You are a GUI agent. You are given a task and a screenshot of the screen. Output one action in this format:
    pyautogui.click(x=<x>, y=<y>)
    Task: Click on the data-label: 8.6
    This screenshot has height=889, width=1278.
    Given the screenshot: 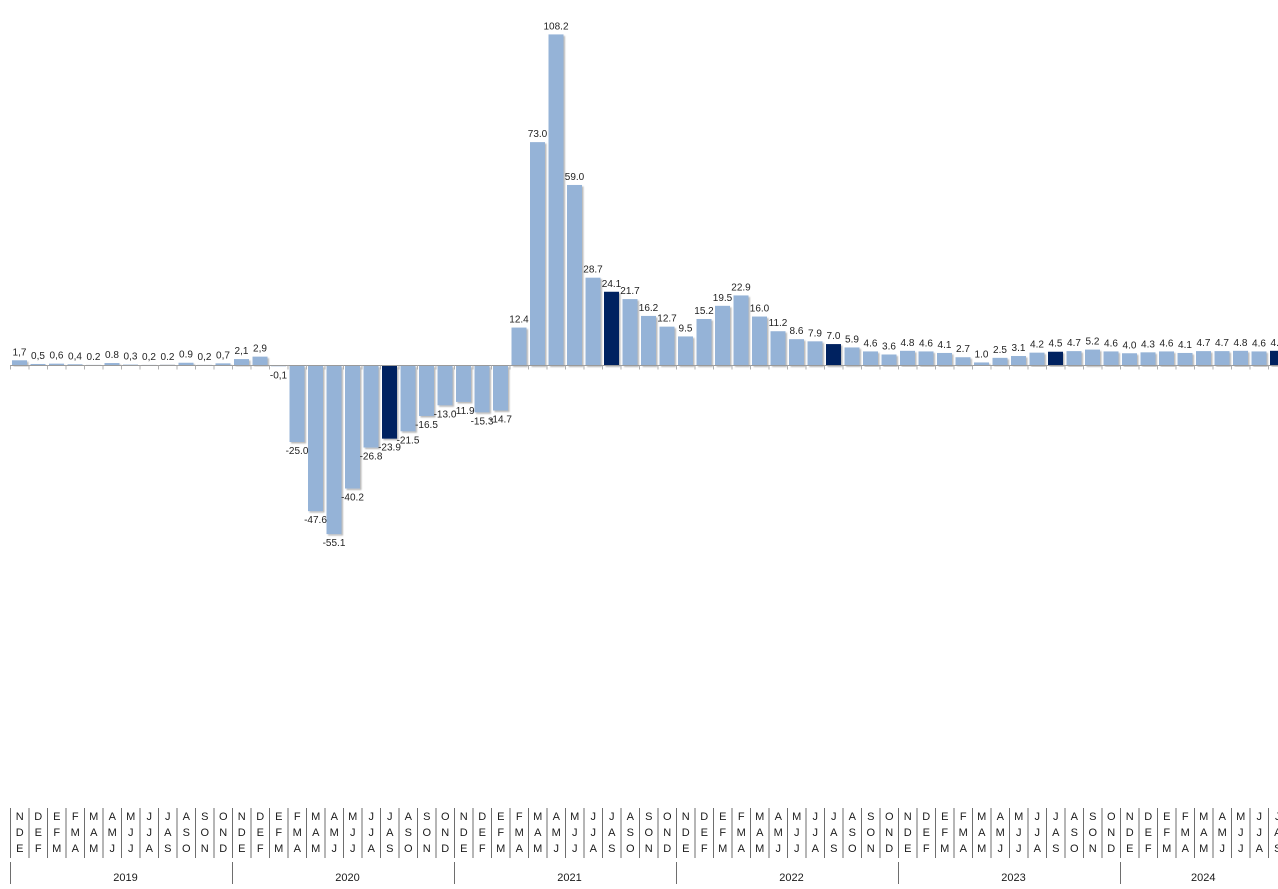 What is the action you would take?
    pyautogui.click(x=797, y=331)
    